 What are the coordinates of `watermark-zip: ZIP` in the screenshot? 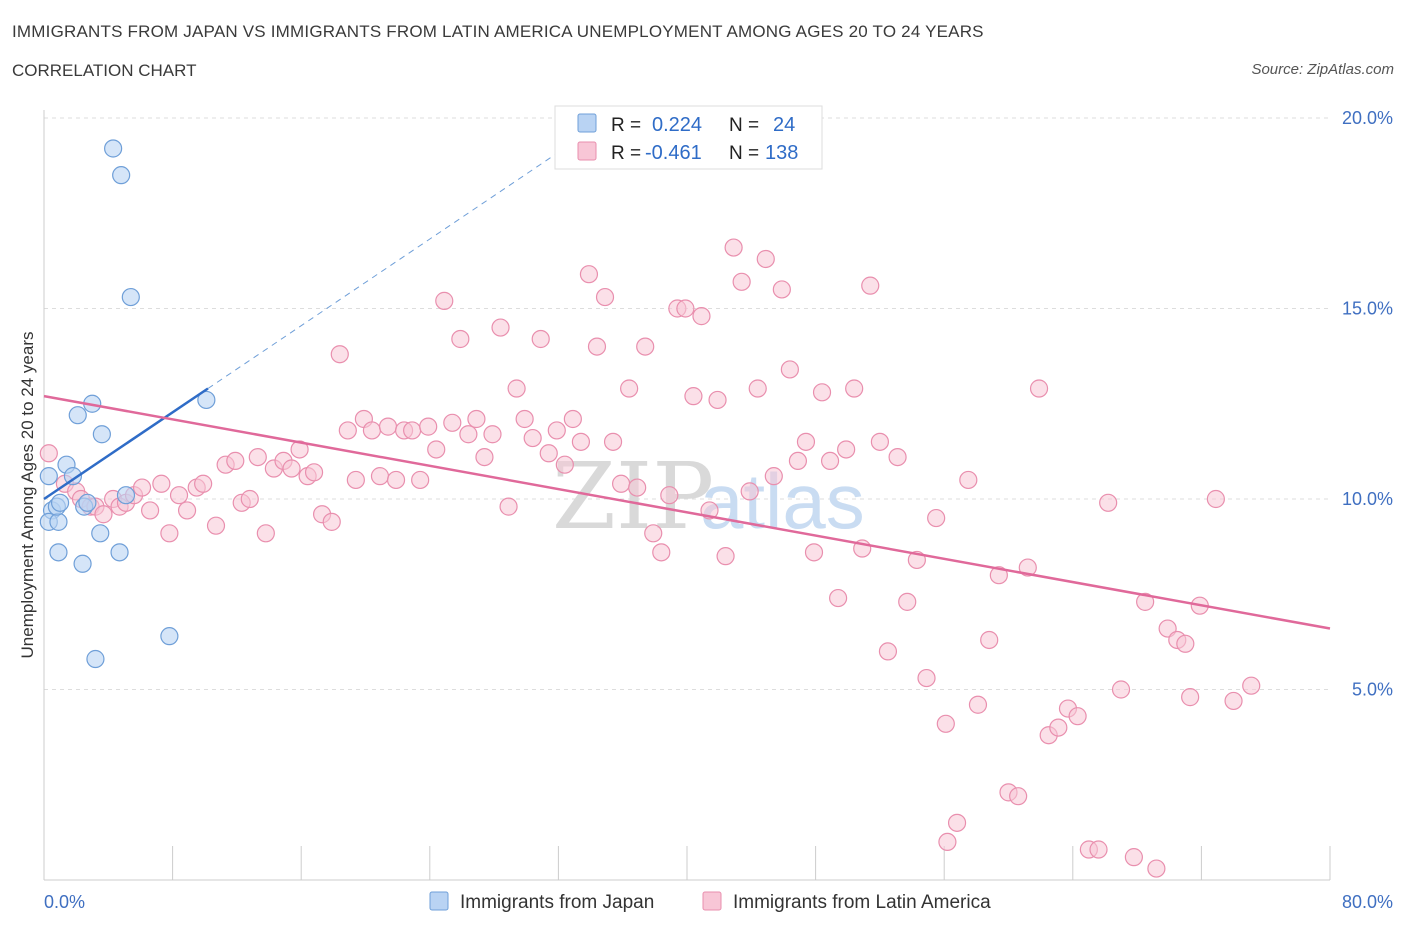 It's located at (633, 496).